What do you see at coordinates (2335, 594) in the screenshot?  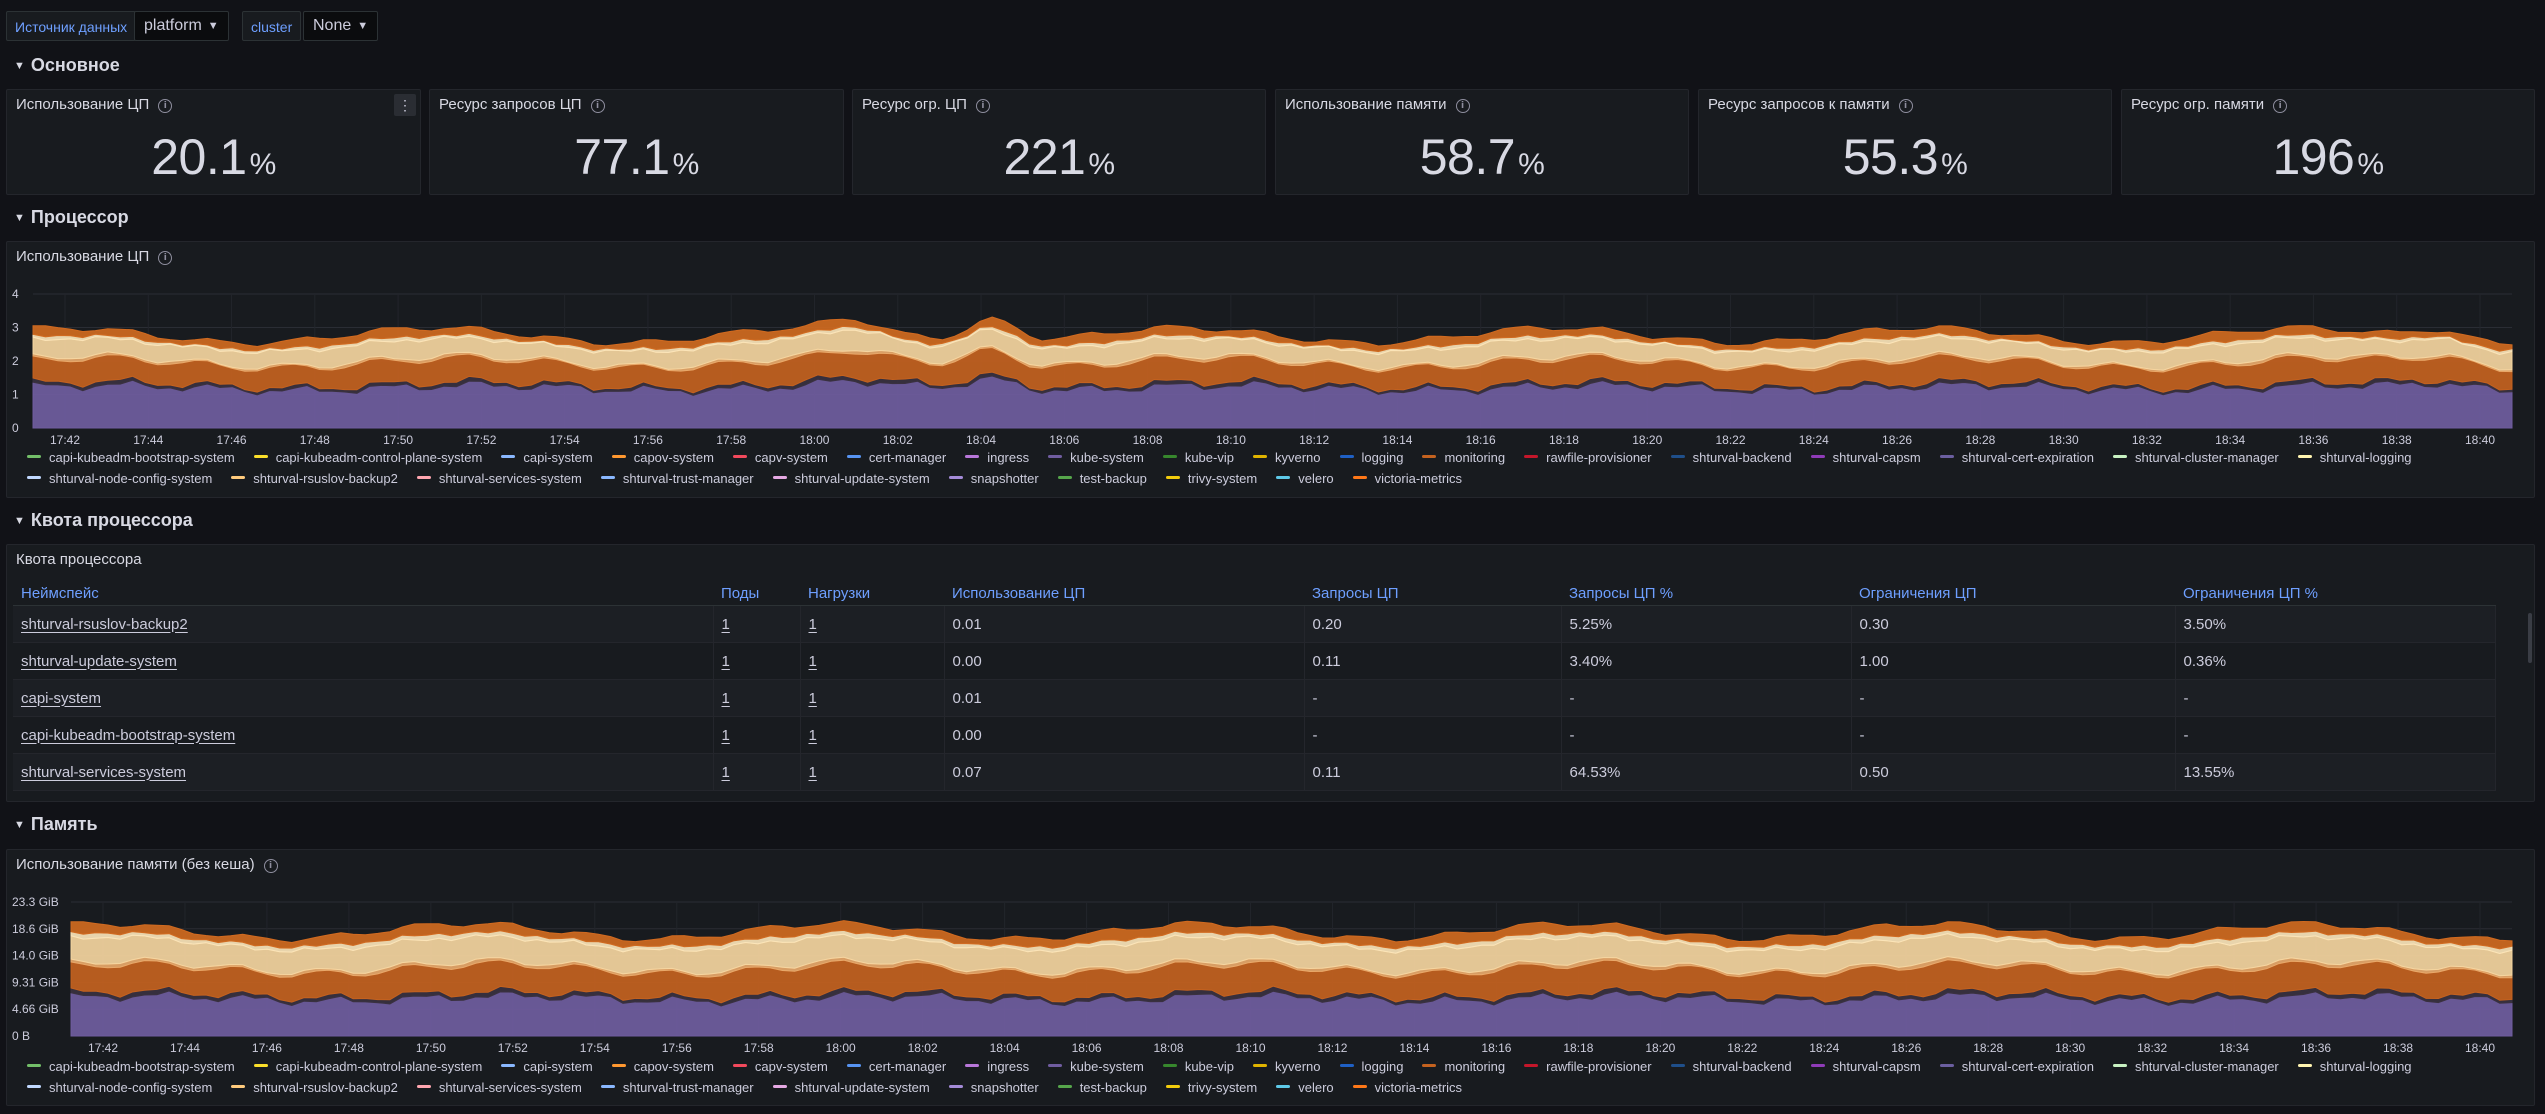 I see `column-header: Ограничения ЦП %` at bounding box center [2335, 594].